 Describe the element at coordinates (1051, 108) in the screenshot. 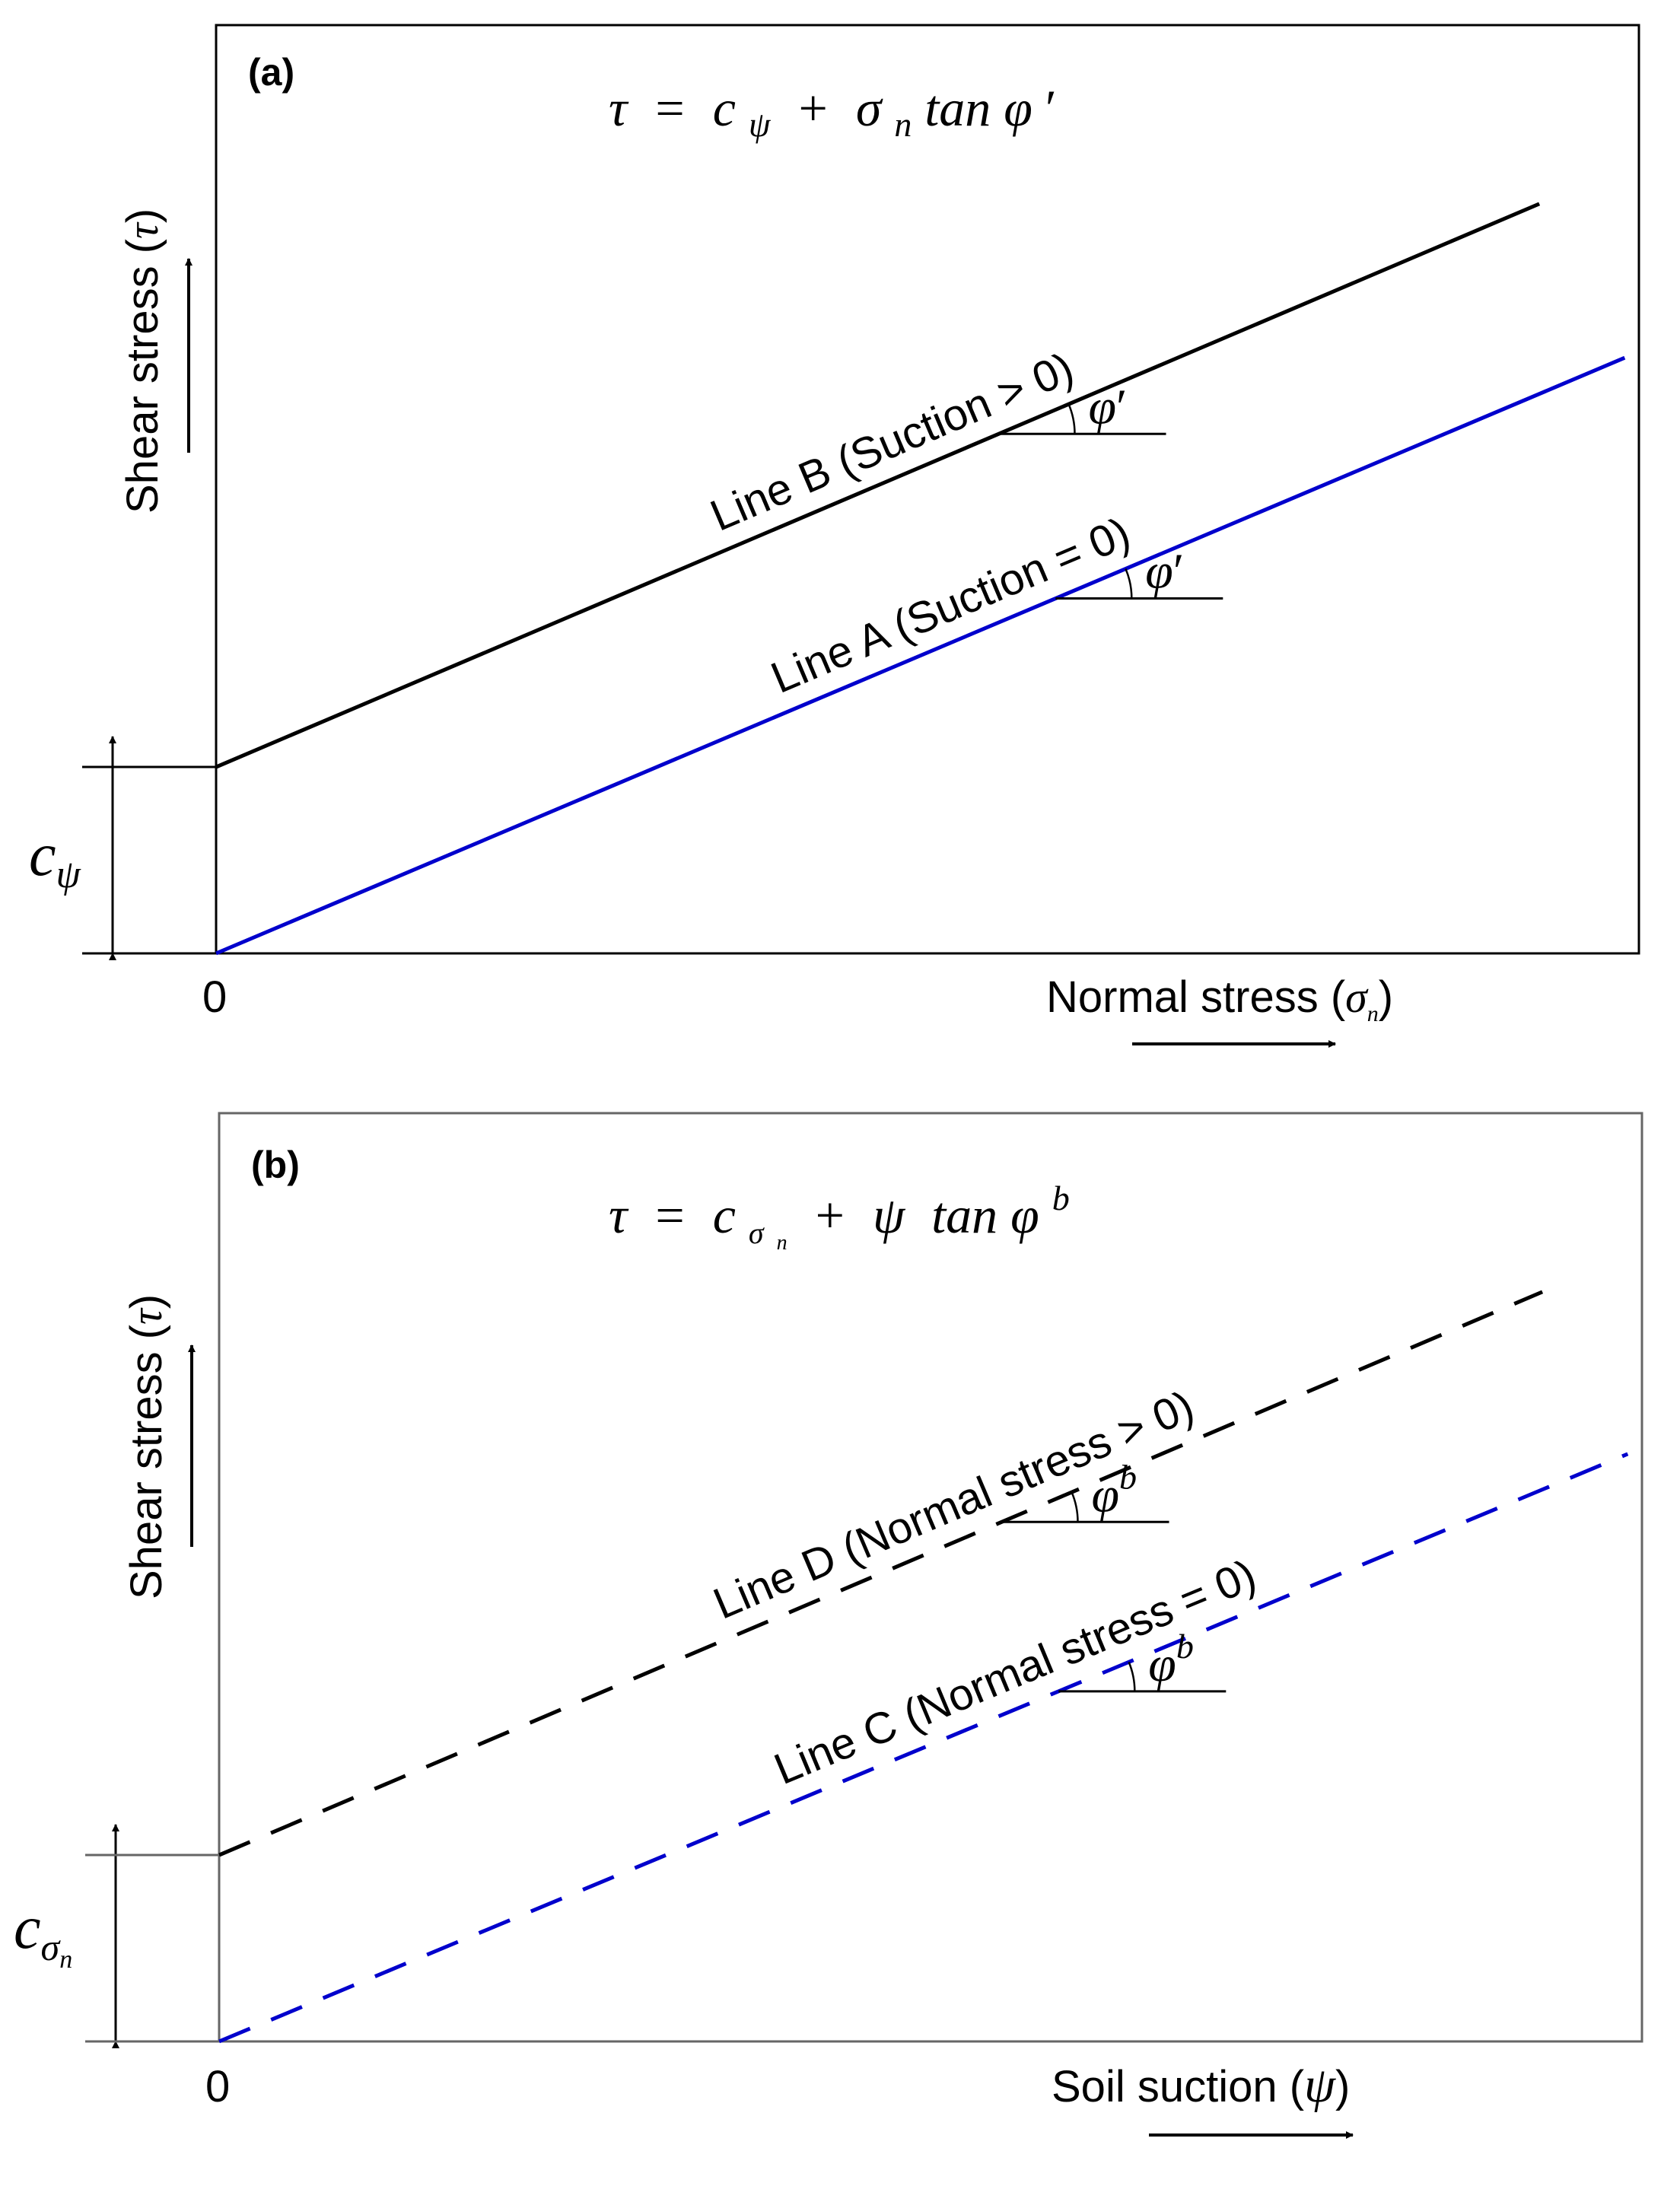

I see `equation-prime: ′` at that location.